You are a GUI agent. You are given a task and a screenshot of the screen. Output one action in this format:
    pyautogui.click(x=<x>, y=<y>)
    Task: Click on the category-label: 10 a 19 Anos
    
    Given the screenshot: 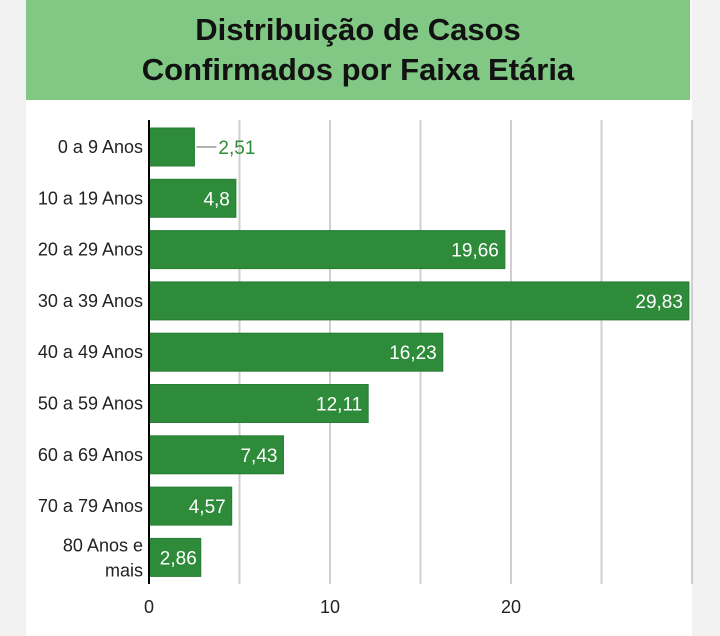 What is the action you would take?
    pyautogui.click(x=90, y=198)
    